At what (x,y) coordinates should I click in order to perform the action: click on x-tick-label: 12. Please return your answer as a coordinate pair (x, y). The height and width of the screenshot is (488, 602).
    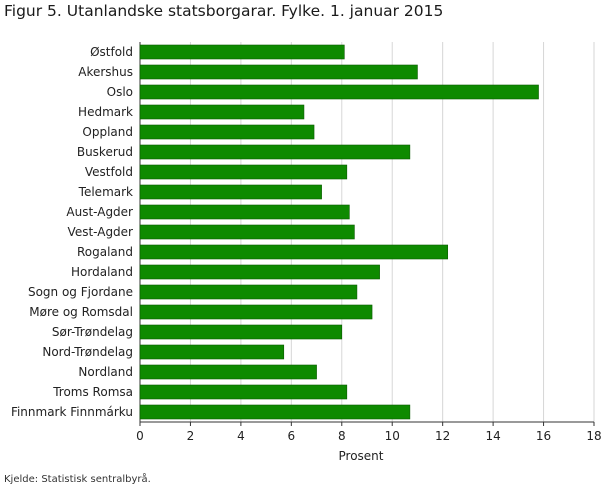
    Looking at the image, I should click on (442, 436).